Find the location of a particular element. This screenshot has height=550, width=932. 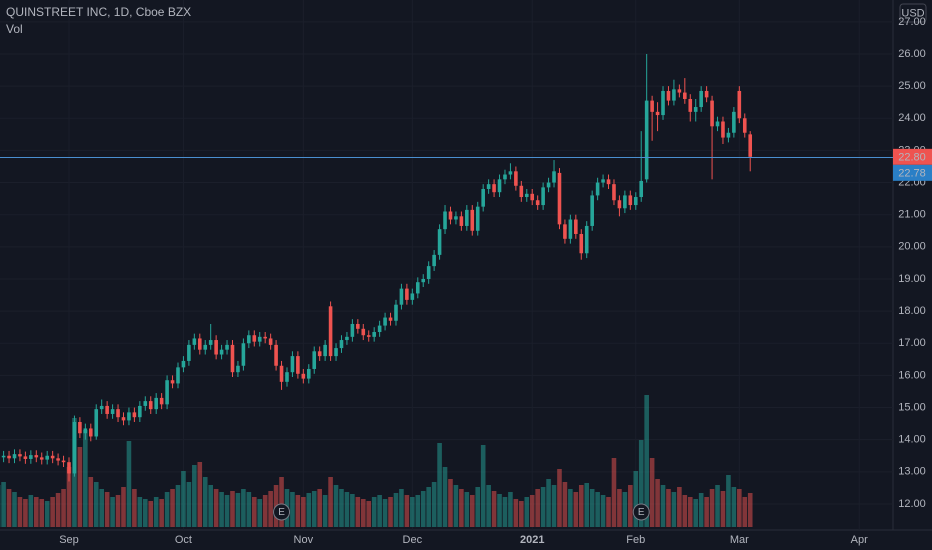

earnings-label: E is located at coordinates (281, 512).